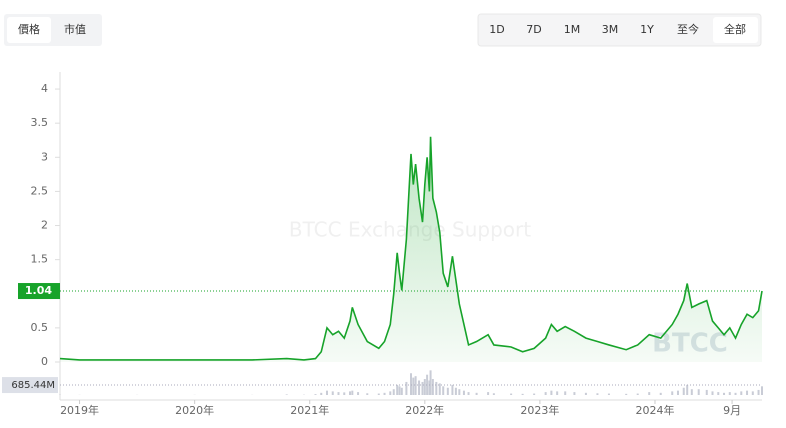 Image resolution: width=786 pixels, height=428 pixels. I want to click on range-button: 全部, so click(735, 29).